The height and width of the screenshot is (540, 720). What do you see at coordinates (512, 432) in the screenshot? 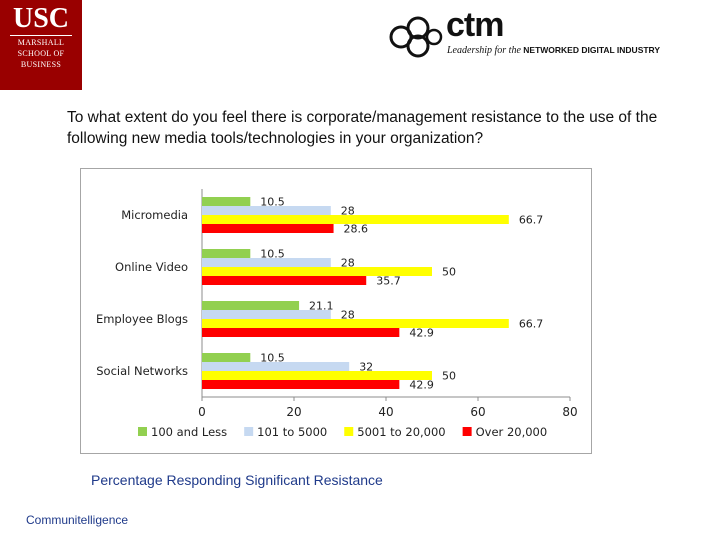
I see `legend-label: Over 20,000` at bounding box center [512, 432].